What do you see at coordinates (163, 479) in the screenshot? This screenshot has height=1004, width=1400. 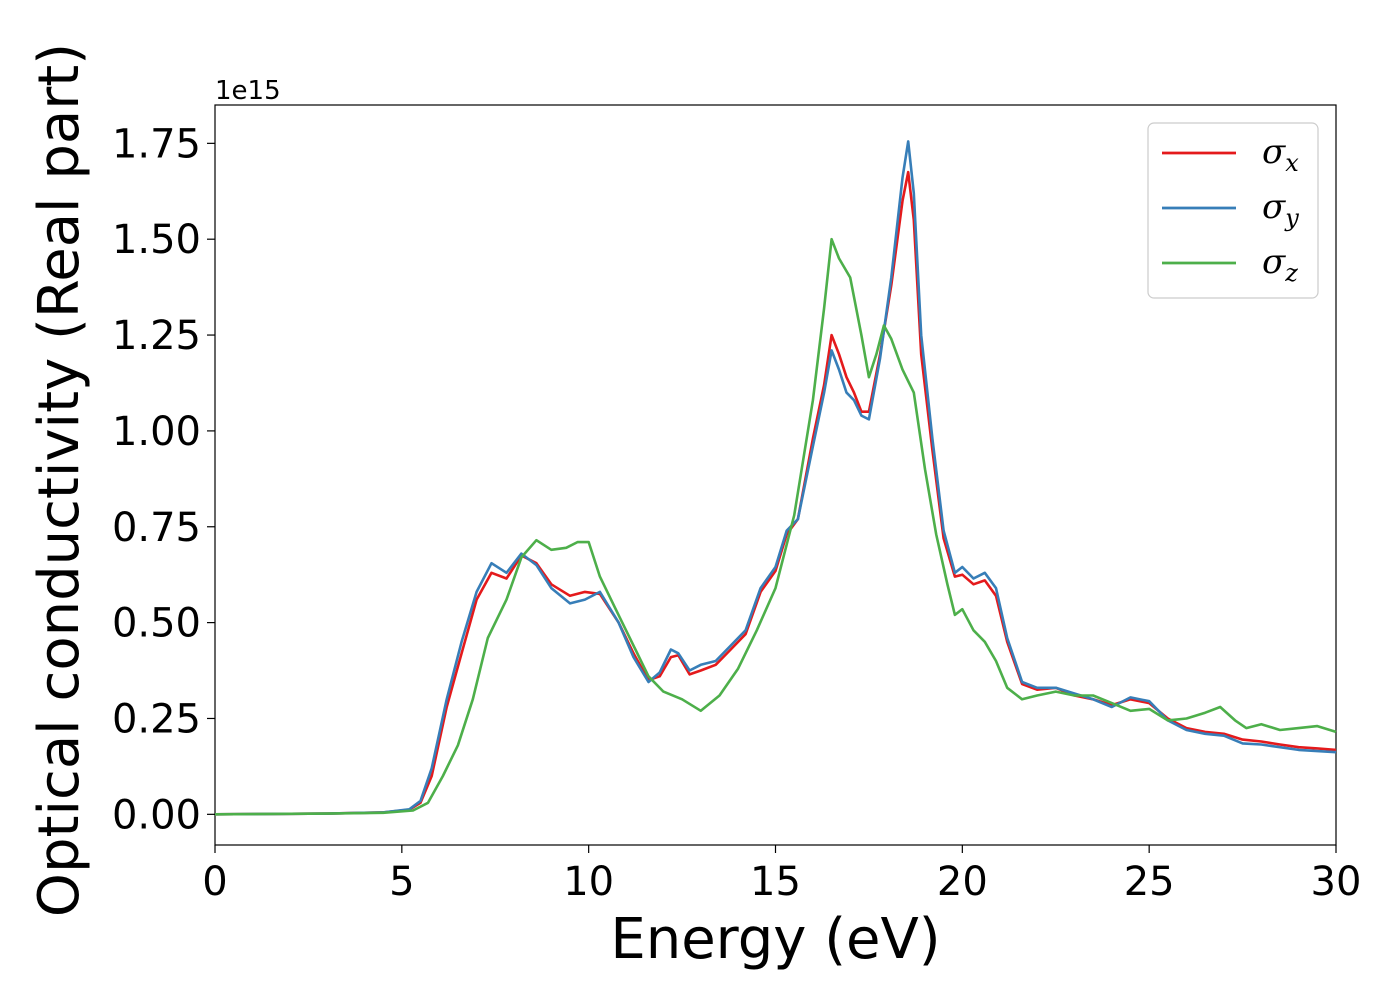 I see `y-axis-ticks: 0.00 0.25 0.50 0.75 1.00 1.25 1.50 1.75` at bounding box center [163, 479].